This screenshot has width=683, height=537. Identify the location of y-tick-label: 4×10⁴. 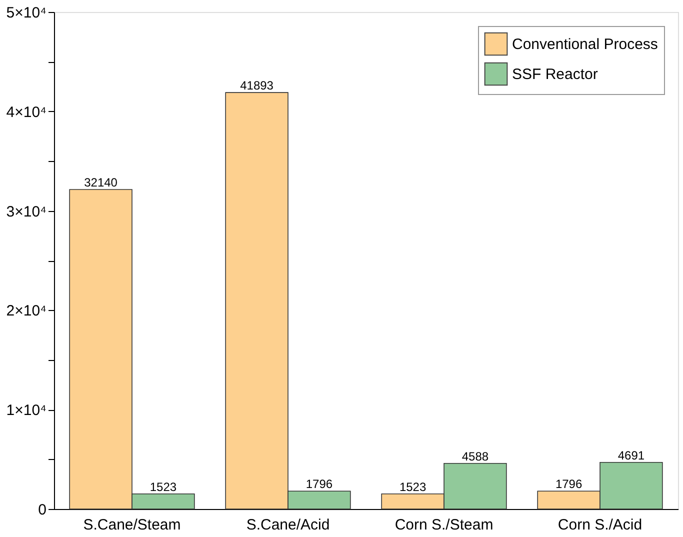
(26, 112).